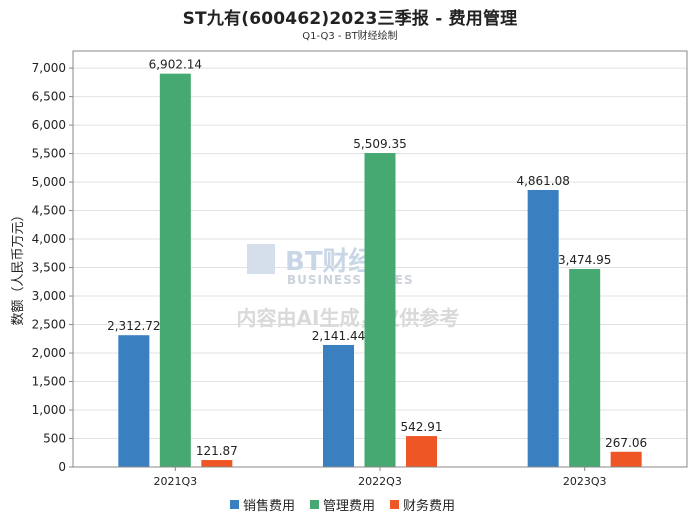  What do you see at coordinates (49, 410) in the screenshot?
I see `y-tick-label: 1,000` at bounding box center [49, 410].